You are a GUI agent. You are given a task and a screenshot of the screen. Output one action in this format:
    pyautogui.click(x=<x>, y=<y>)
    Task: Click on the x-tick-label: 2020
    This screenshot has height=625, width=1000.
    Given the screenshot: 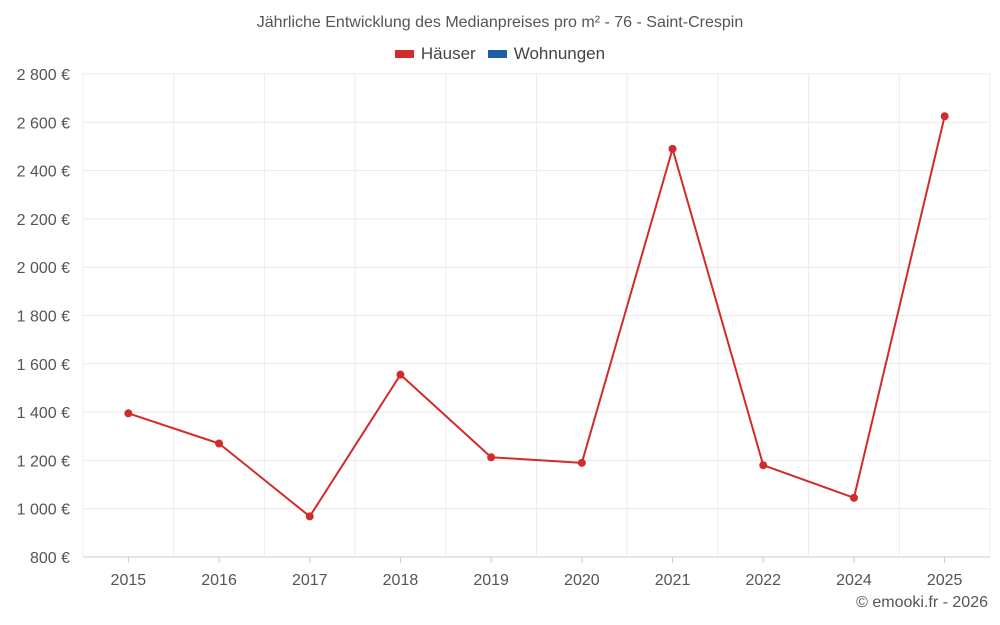 What is the action you would take?
    pyautogui.click(x=582, y=580)
    